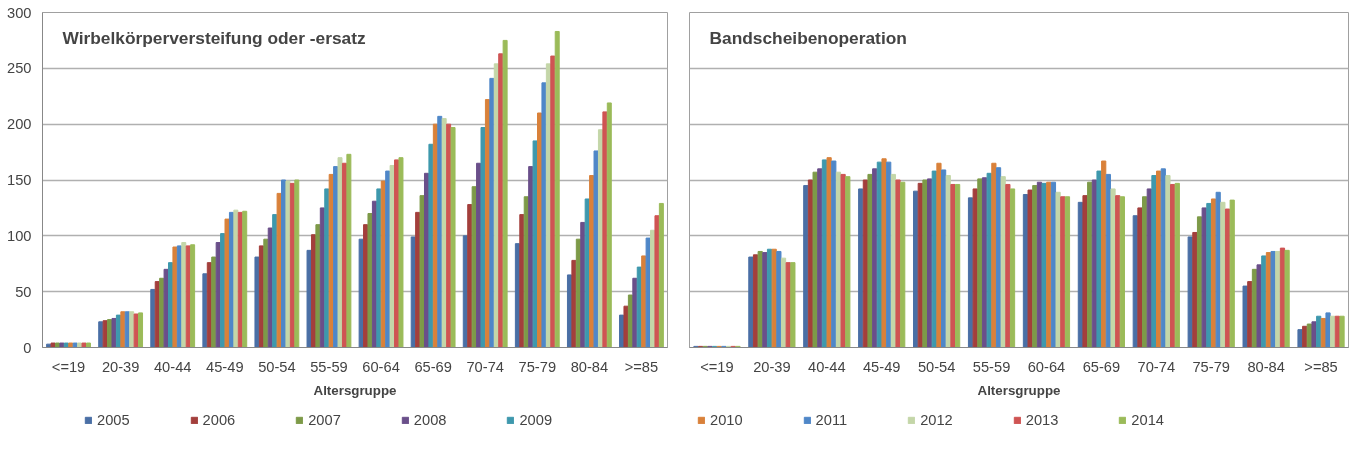 The image size is (1362, 464). Describe the element at coordinates (19, 235) in the screenshot. I see `y-tick-label: 100` at that location.